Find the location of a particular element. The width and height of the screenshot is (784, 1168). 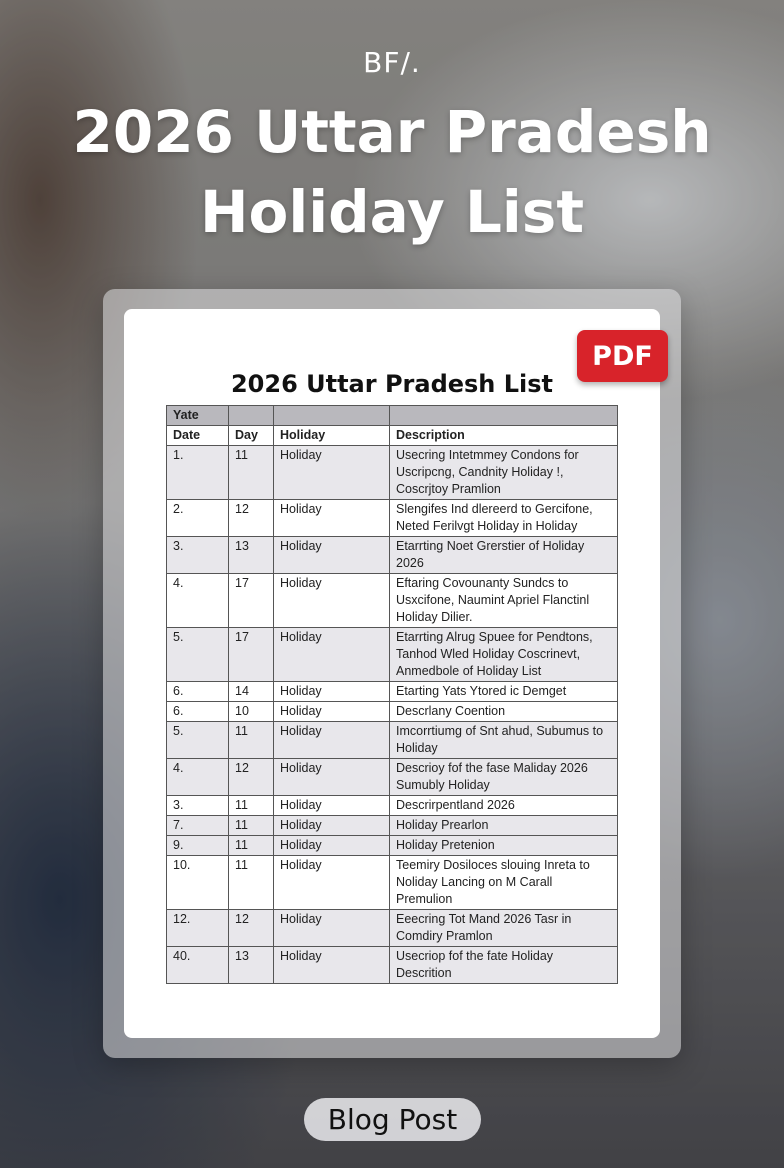

document-title: 2026 Uttar Pradesh List is located at coordinates (392, 384).